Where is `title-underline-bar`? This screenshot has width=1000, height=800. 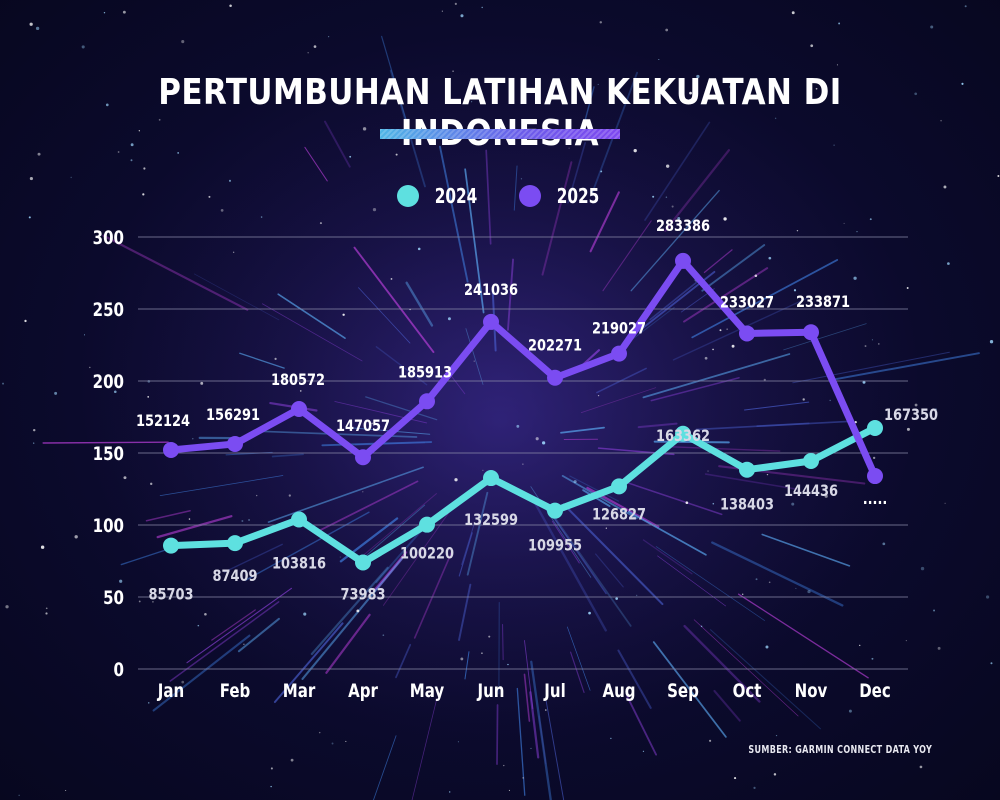
title-underline-bar is located at coordinates (500, 134).